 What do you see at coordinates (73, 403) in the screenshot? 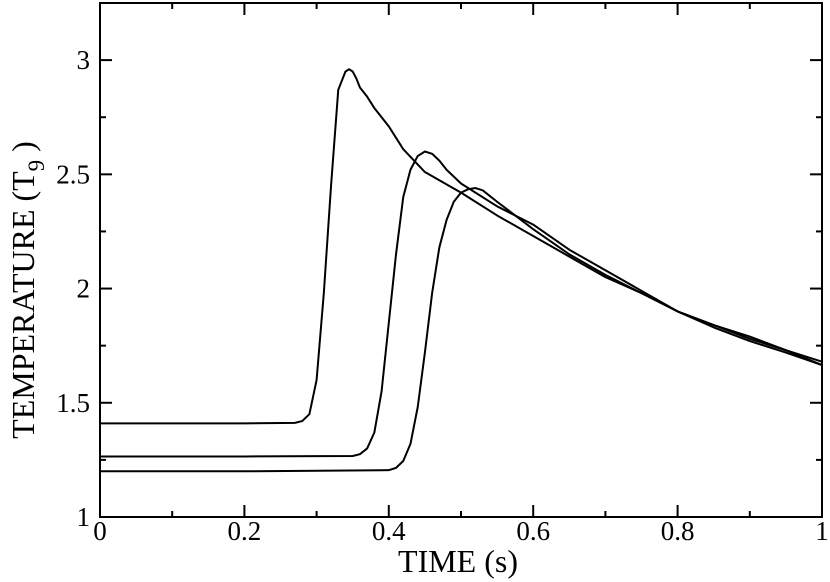
I see `y-tick-label: 1.5` at bounding box center [73, 403].